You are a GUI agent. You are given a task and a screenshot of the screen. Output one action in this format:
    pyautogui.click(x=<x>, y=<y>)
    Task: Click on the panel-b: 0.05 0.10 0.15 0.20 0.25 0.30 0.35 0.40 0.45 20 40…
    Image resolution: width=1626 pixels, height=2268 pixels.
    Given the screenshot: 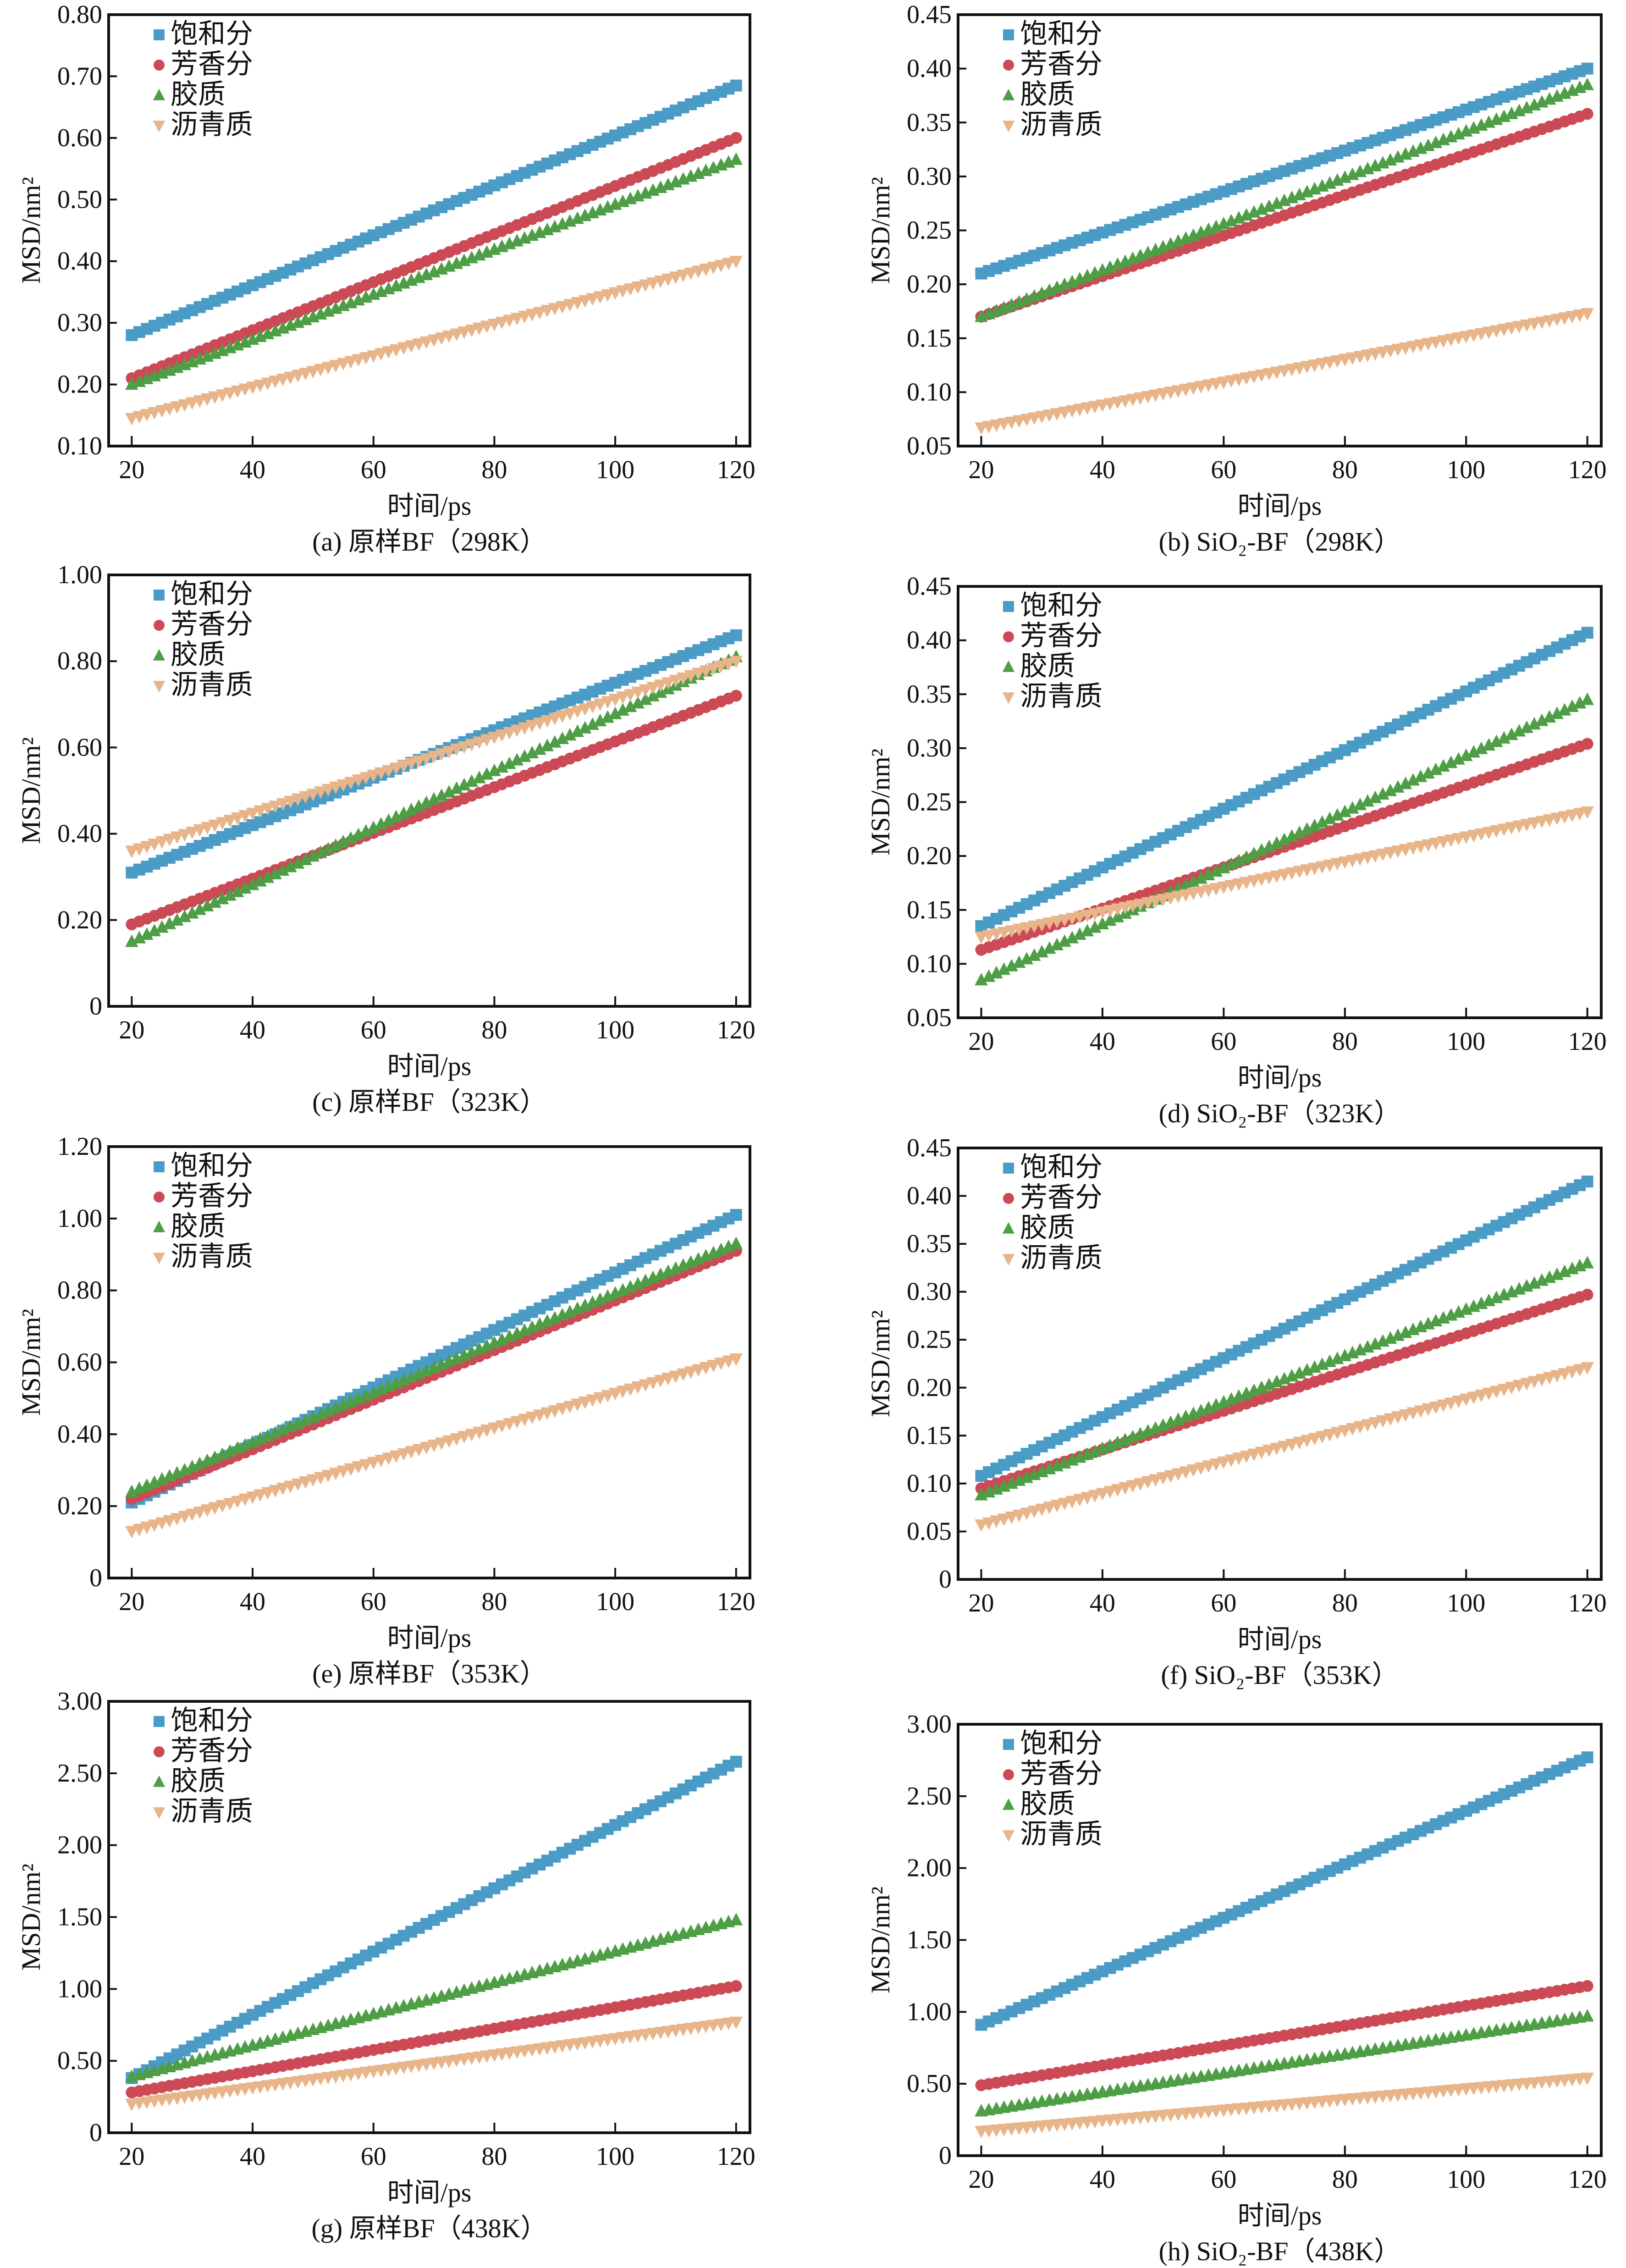 What is the action you would take?
    pyautogui.click(x=1236, y=278)
    